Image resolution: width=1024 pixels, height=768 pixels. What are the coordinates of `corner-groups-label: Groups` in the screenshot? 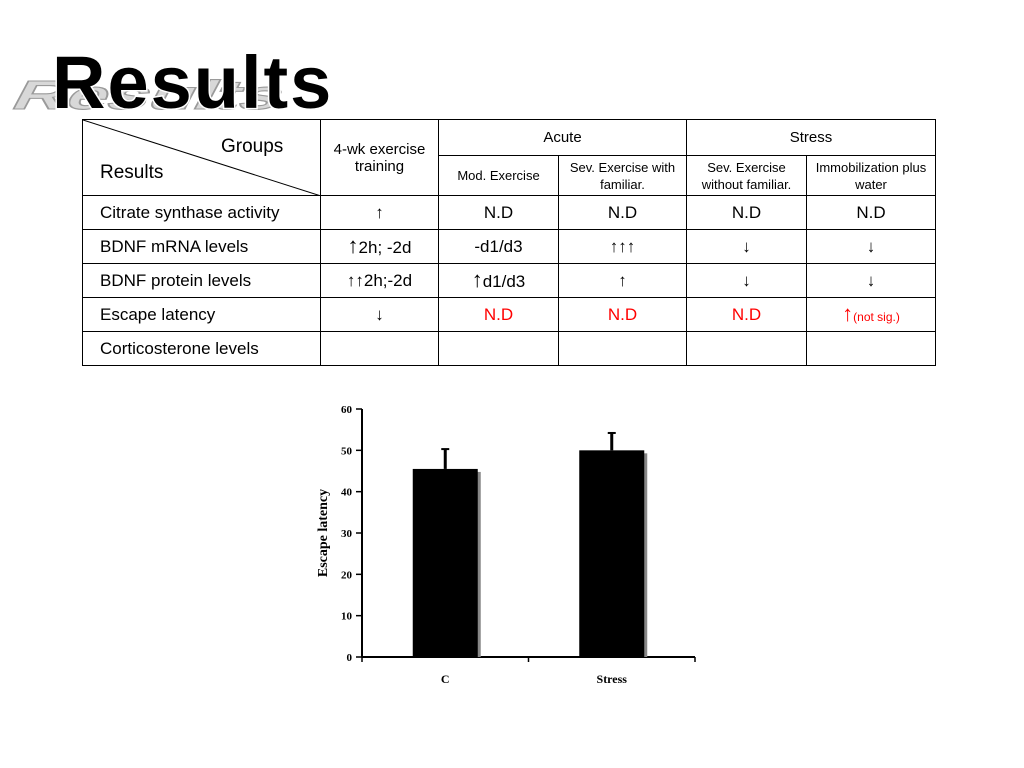 It's located at (252, 146).